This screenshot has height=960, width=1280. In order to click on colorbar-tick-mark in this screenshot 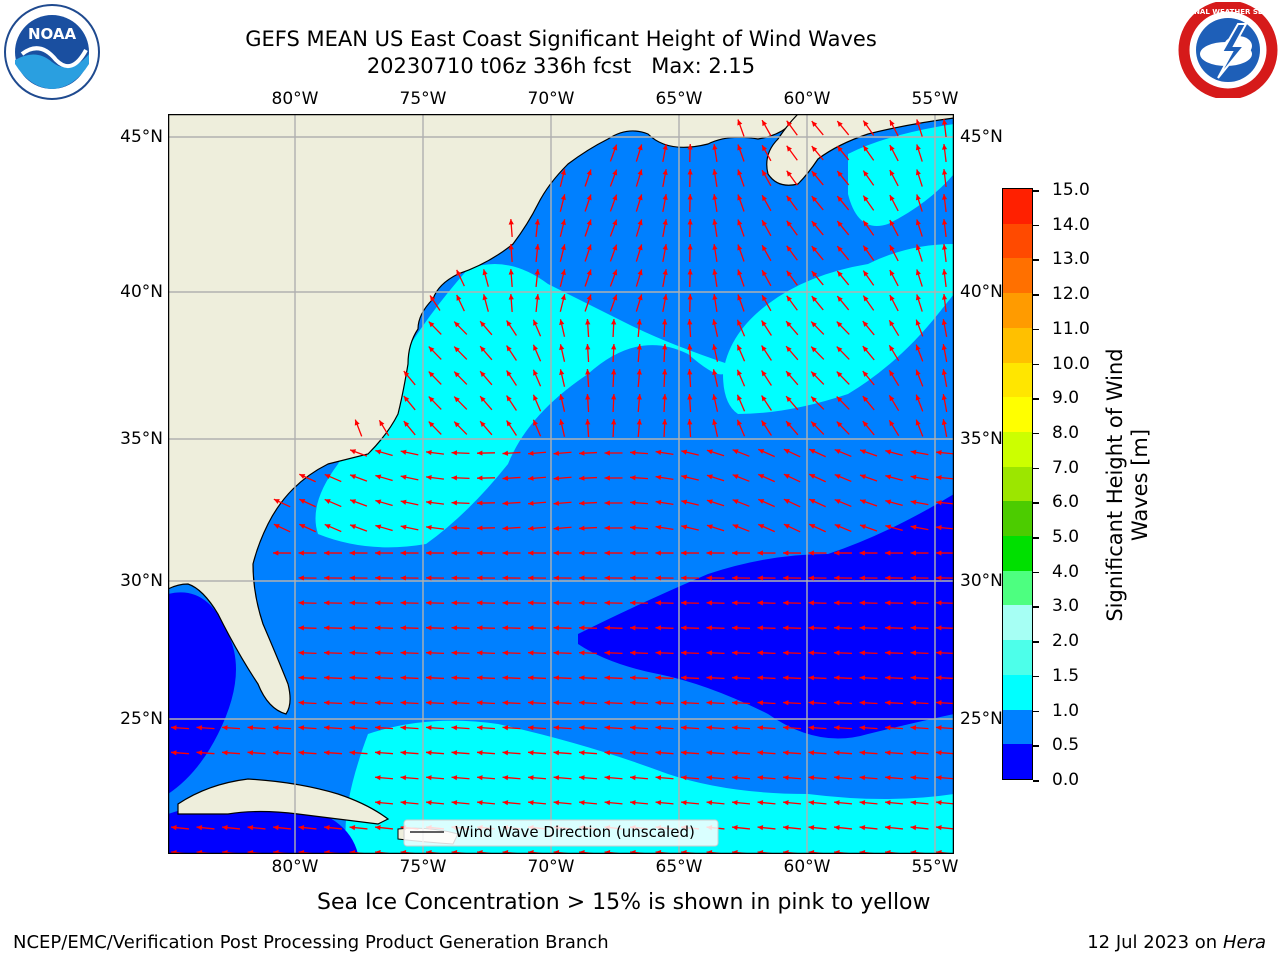, I will do `click(1036, 538)`.